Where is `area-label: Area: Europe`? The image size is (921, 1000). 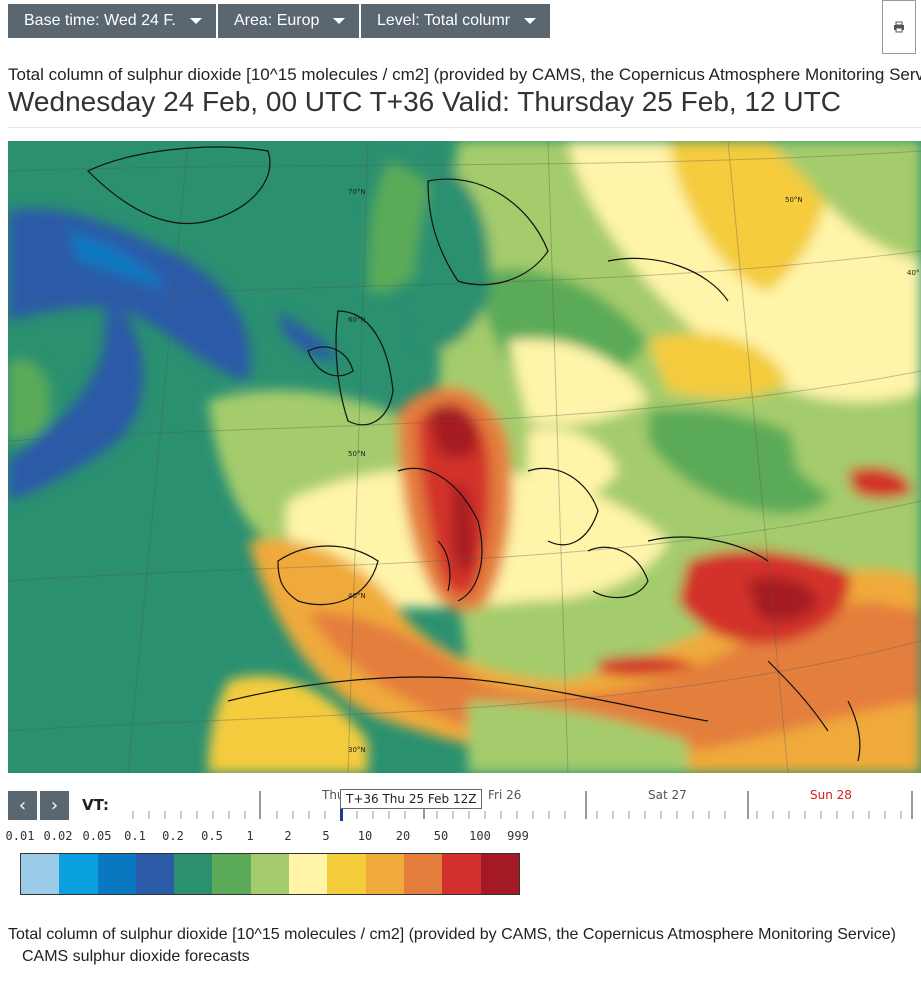 area-label: Area: Europe is located at coordinates (276, 20).